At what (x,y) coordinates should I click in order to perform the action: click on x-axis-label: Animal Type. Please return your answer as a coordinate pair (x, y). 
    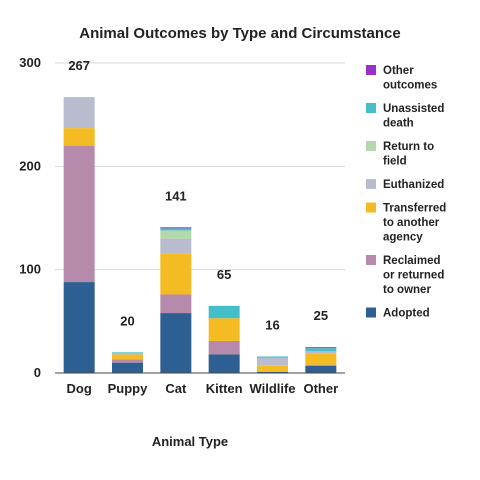
    Looking at the image, I should click on (190, 441).